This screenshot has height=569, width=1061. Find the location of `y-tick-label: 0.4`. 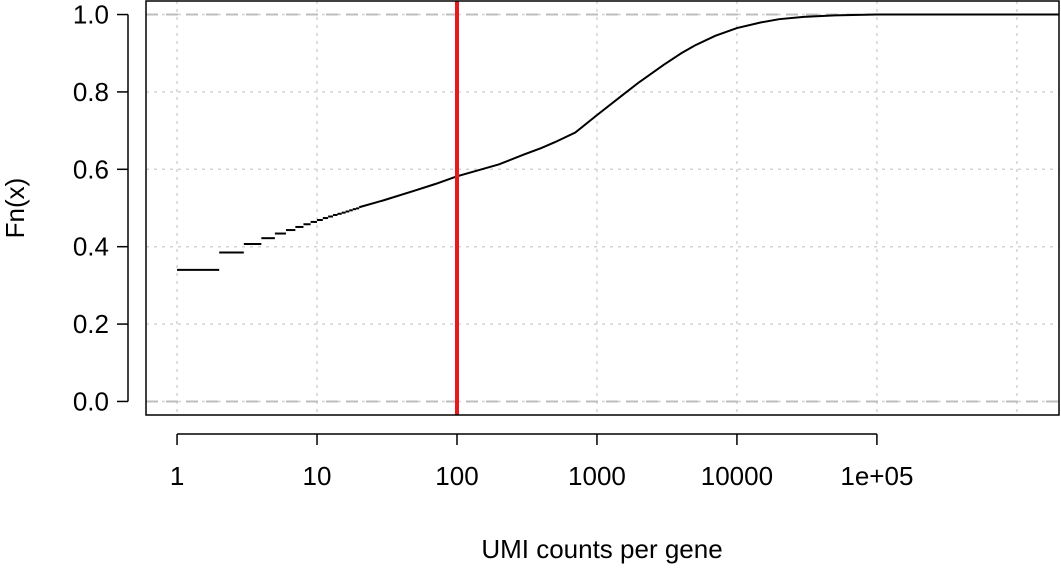

y-tick-label: 0.4 is located at coordinates (91, 247).